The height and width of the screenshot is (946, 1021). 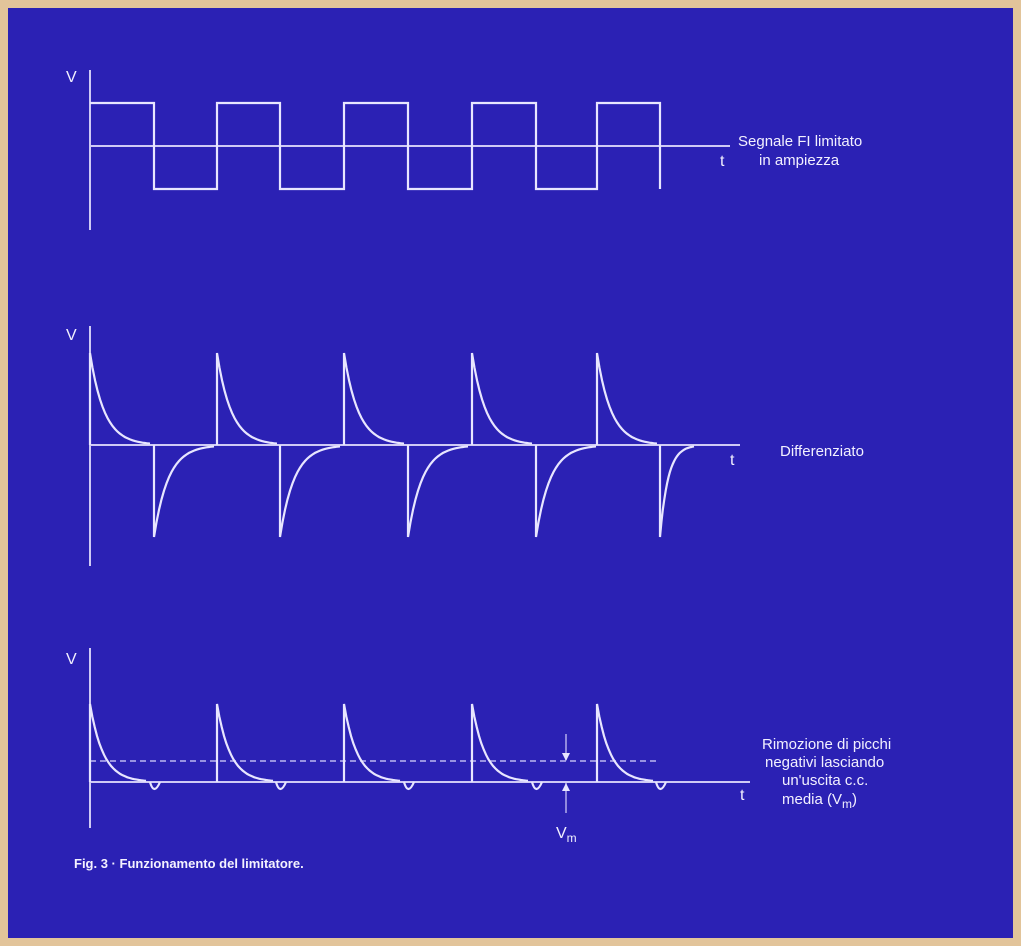 What do you see at coordinates (822, 451) in the screenshot?
I see `diff-desc: Differenziato` at bounding box center [822, 451].